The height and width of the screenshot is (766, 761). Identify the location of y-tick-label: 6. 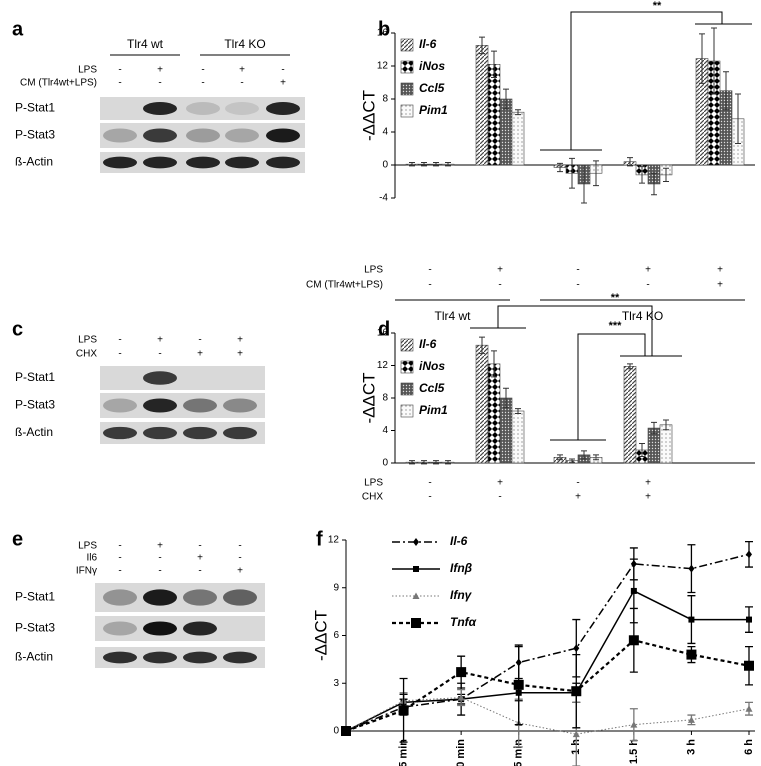
(336, 635).